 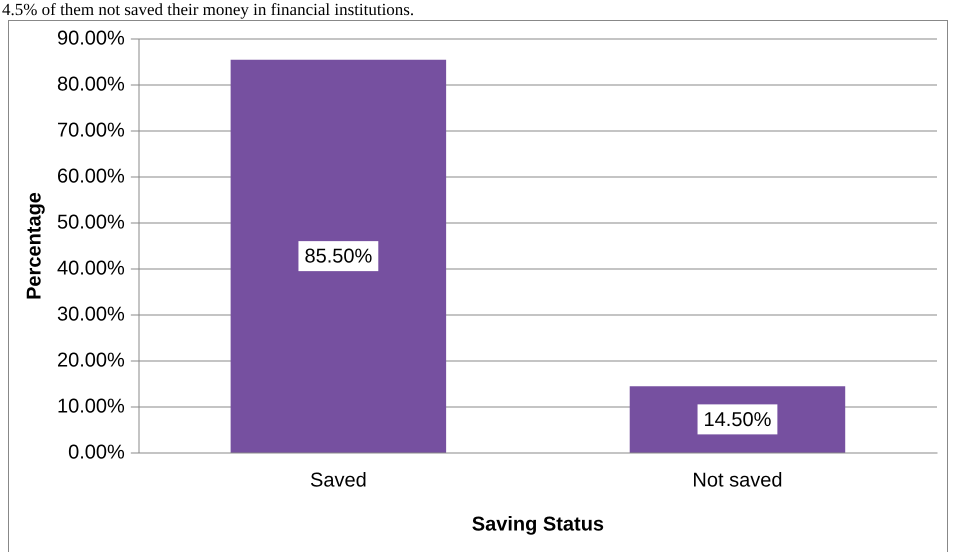 What do you see at coordinates (97, 453) in the screenshot?
I see `y-tick-label: 0.00%` at bounding box center [97, 453].